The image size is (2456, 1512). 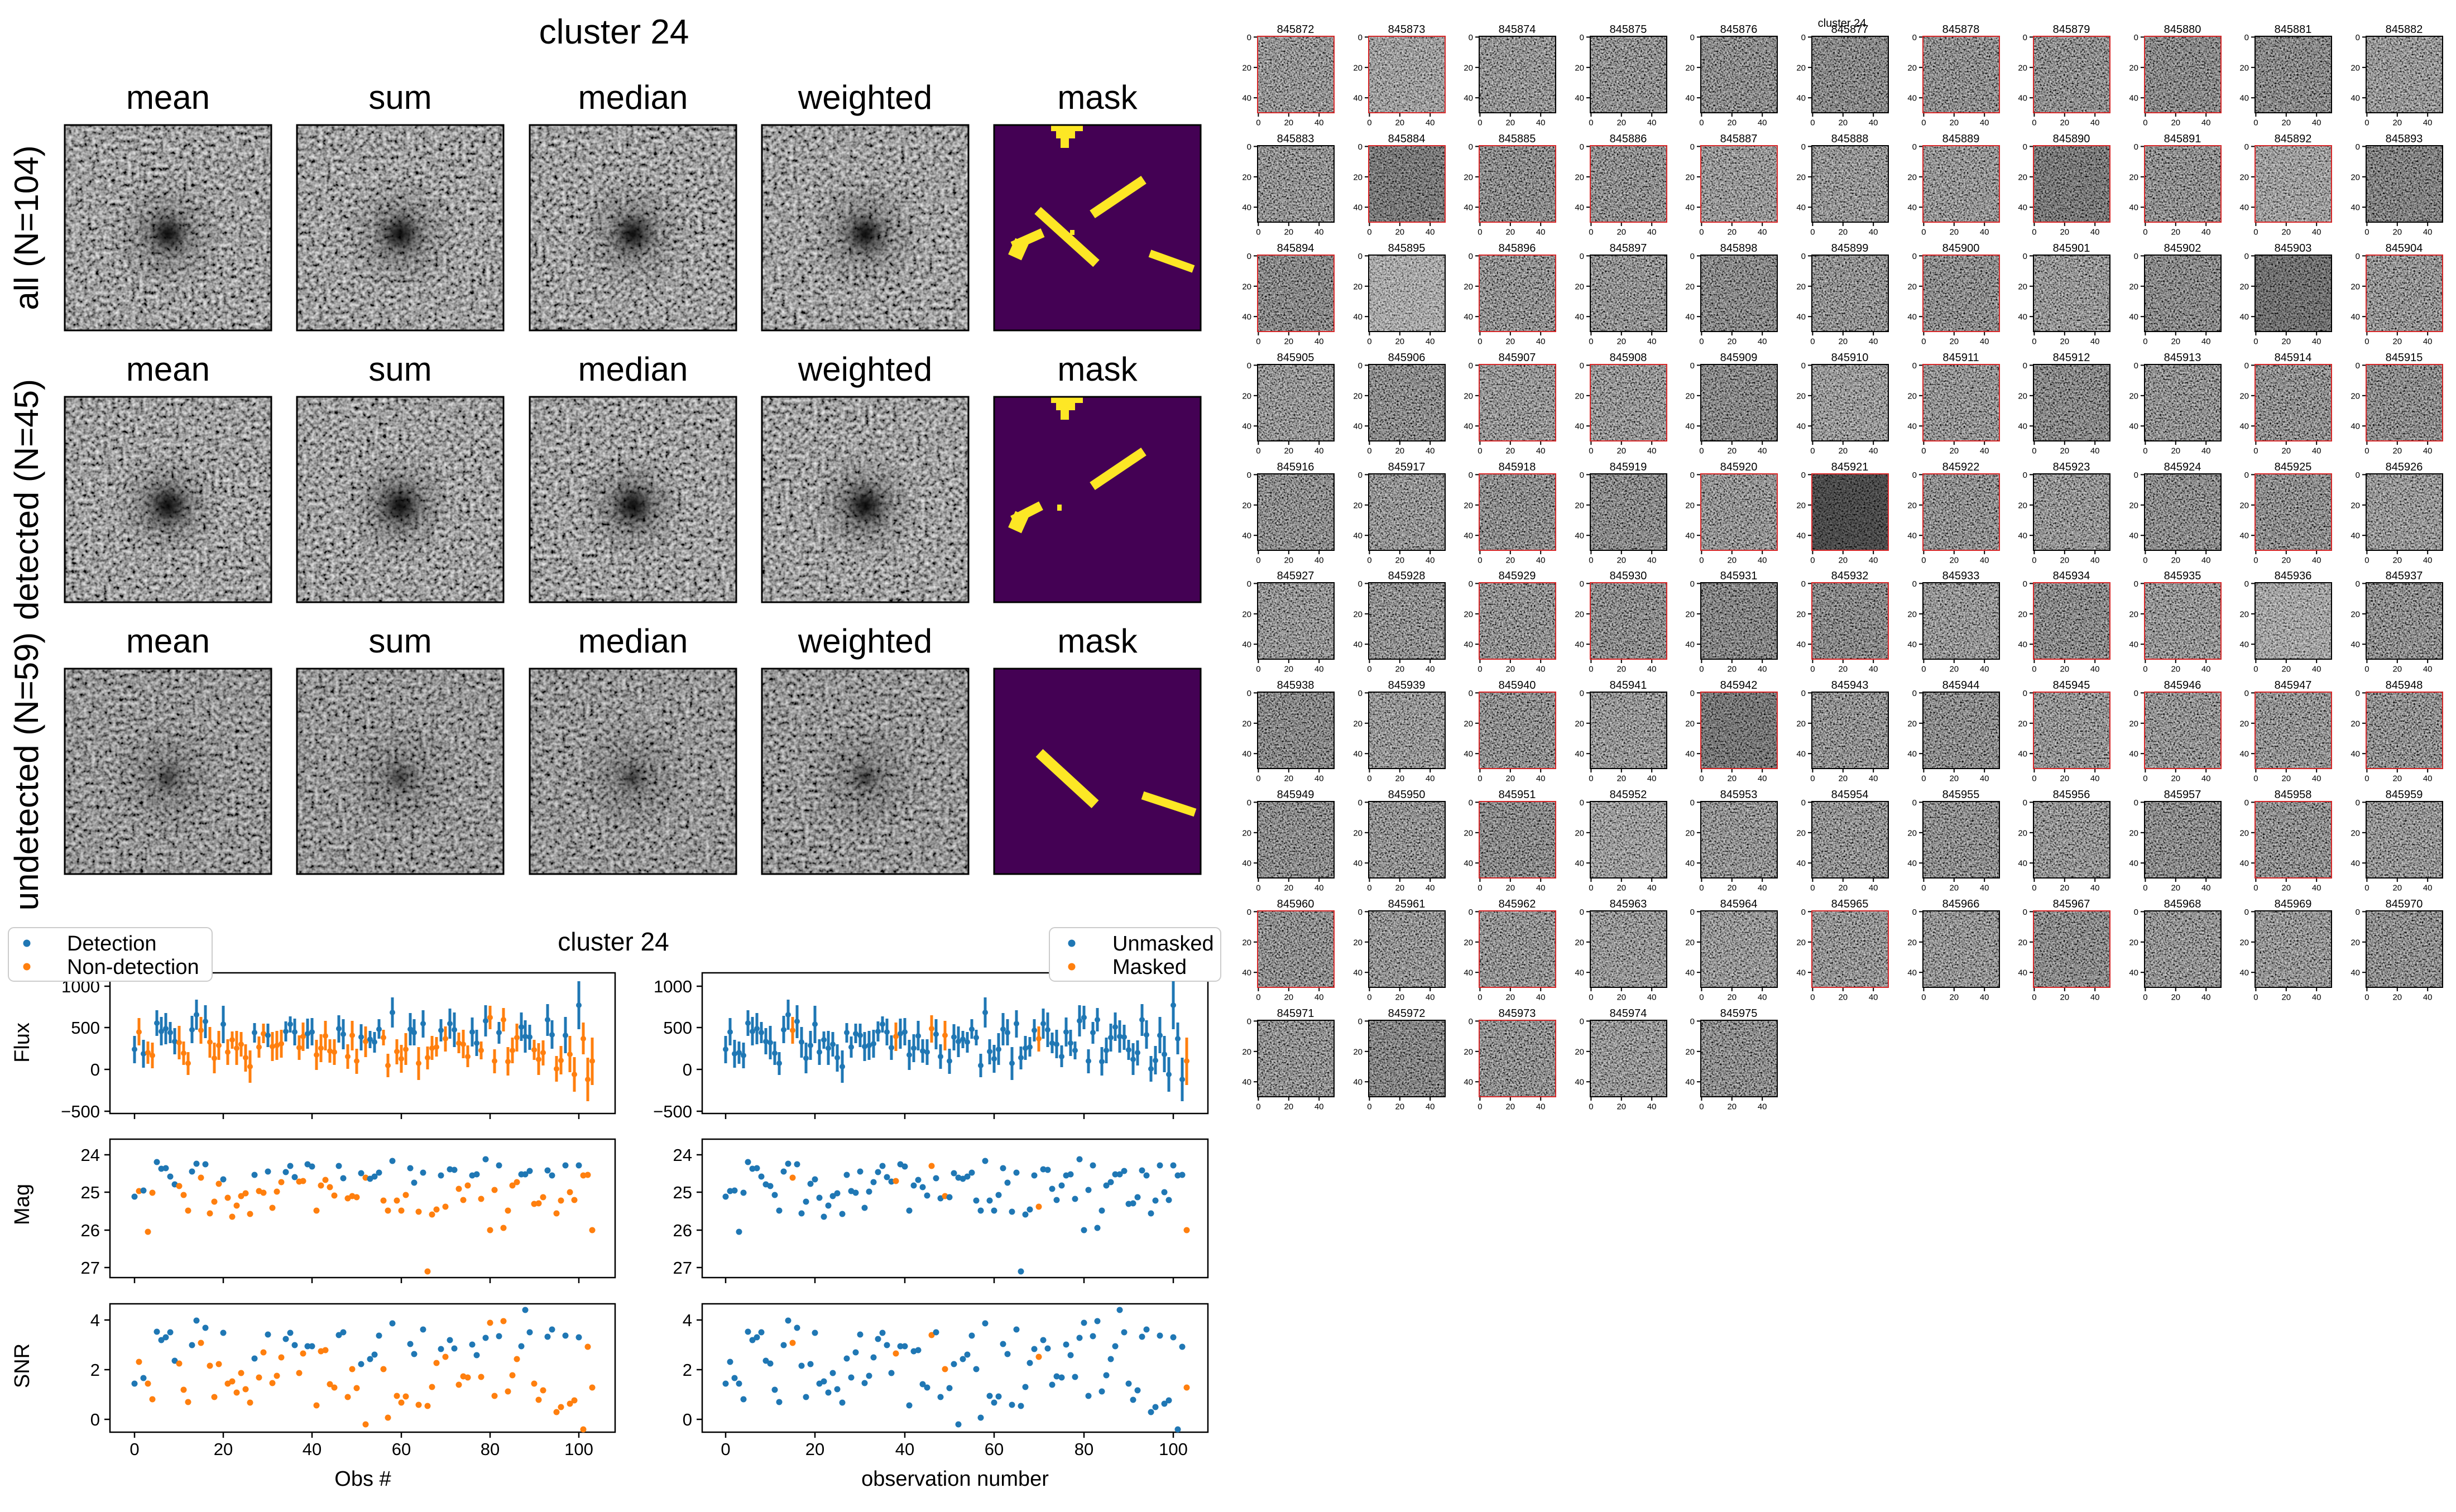 I want to click on svg-text: 845892, so click(x=2293, y=139).